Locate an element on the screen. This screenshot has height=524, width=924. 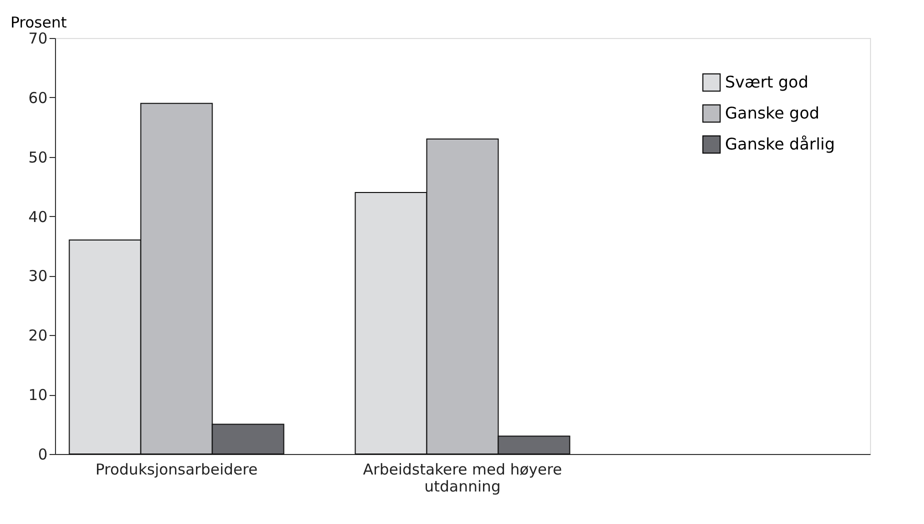
y-tick-label: 10 is located at coordinates (38, 395).